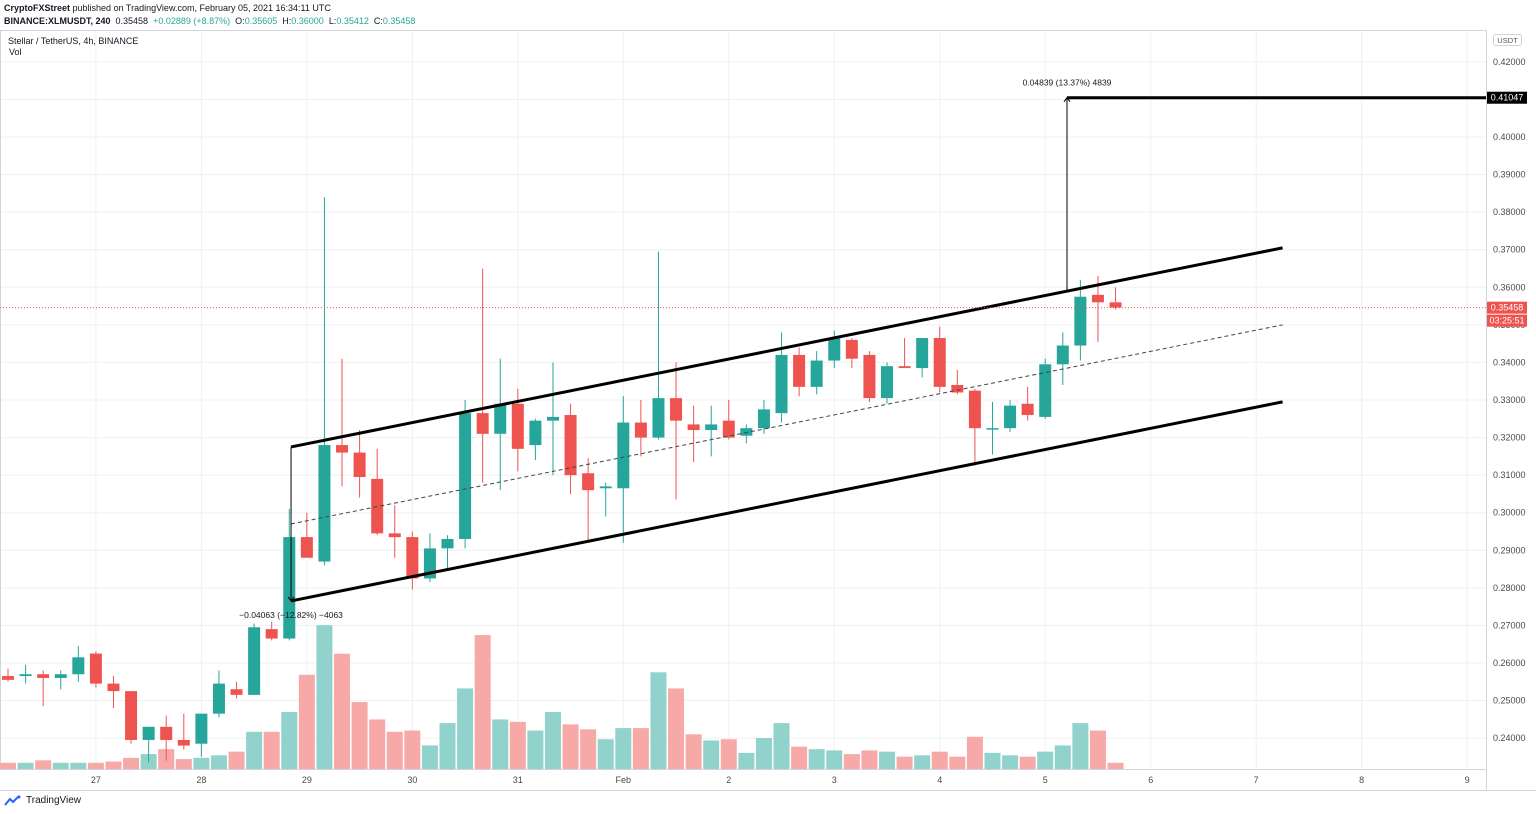  What do you see at coordinates (1509, 250) in the screenshot?
I see `y-tick-label: 0.37000` at bounding box center [1509, 250].